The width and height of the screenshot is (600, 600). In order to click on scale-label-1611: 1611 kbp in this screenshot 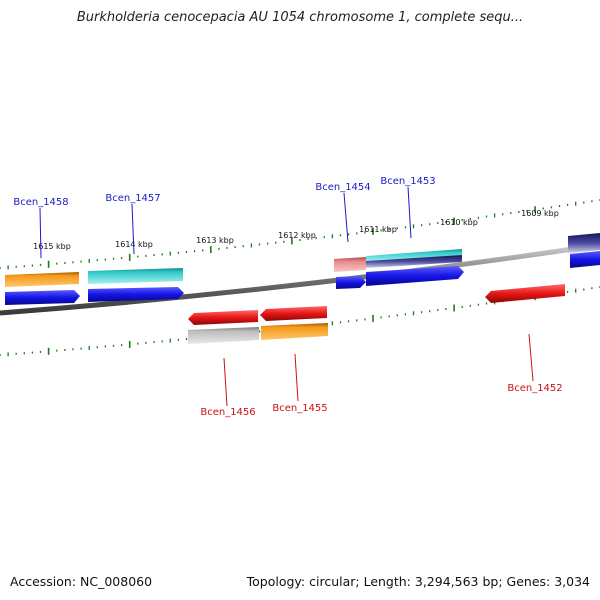, I will do `click(378, 229)`.